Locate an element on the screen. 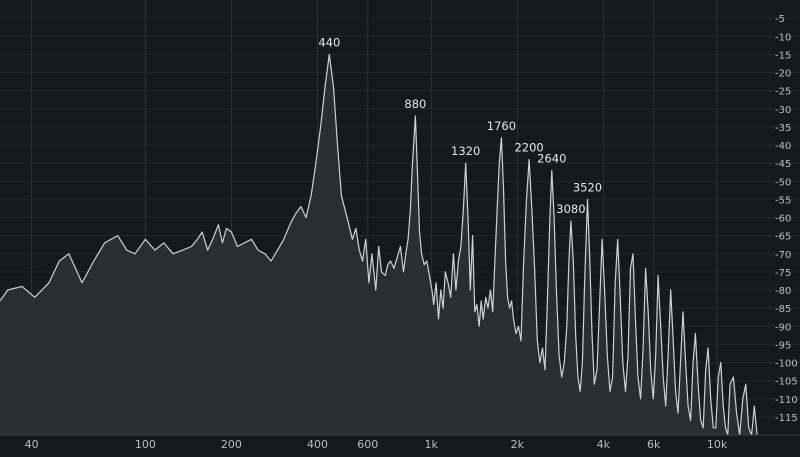  y-tick--60: -60 is located at coordinates (783, 219).